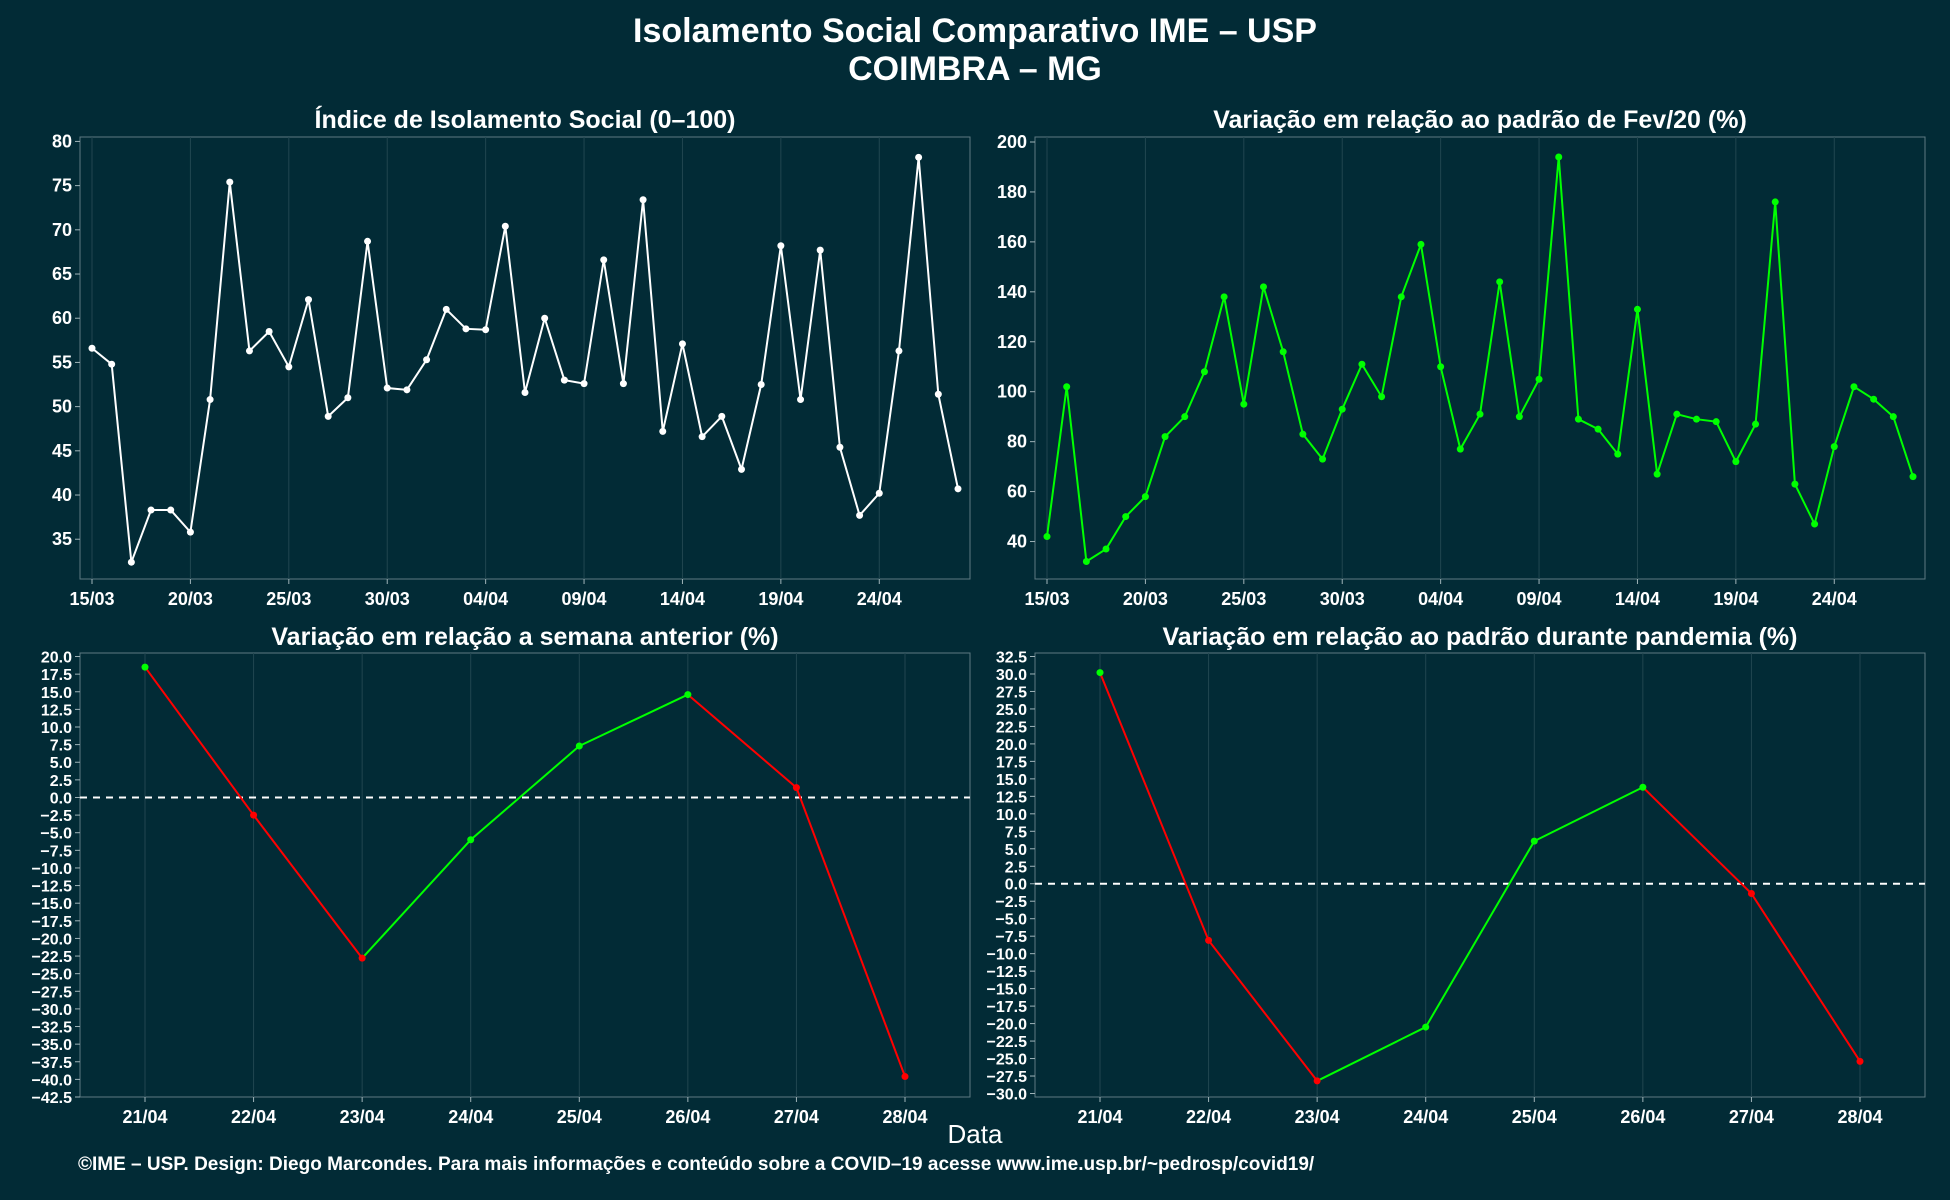 The height and width of the screenshot is (1200, 1950). I want to click on y-tick-label: −17.5, so click(52, 922).